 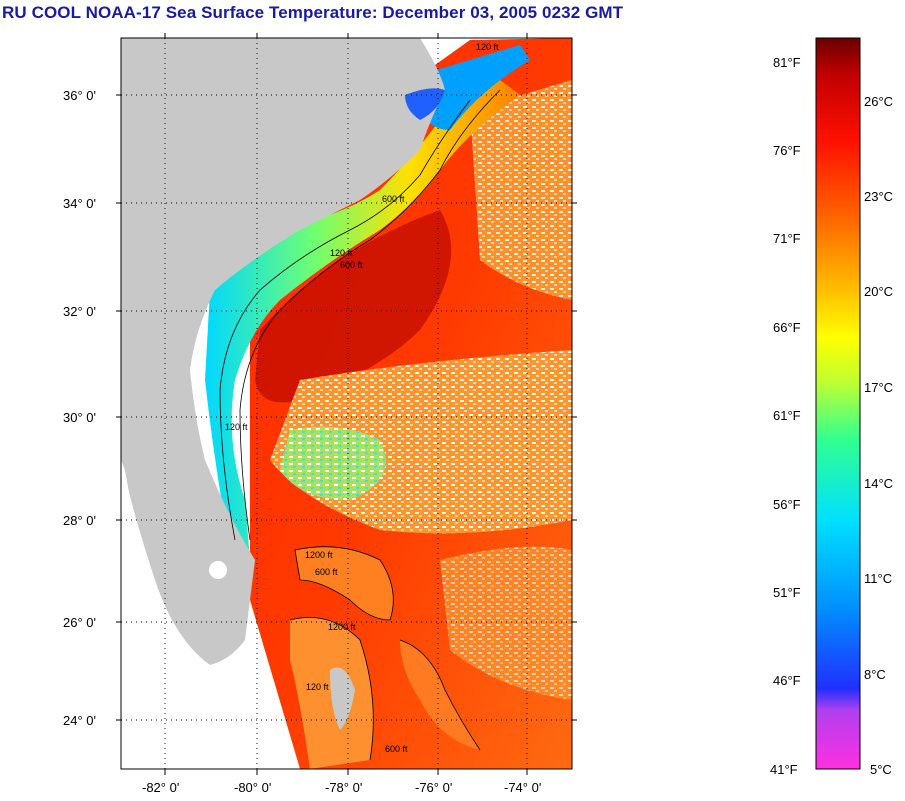 What do you see at coordinates (879, 387) in the screenshot?
I see `colorbar-c-label: 17°C` at bounding box center [879, 387].